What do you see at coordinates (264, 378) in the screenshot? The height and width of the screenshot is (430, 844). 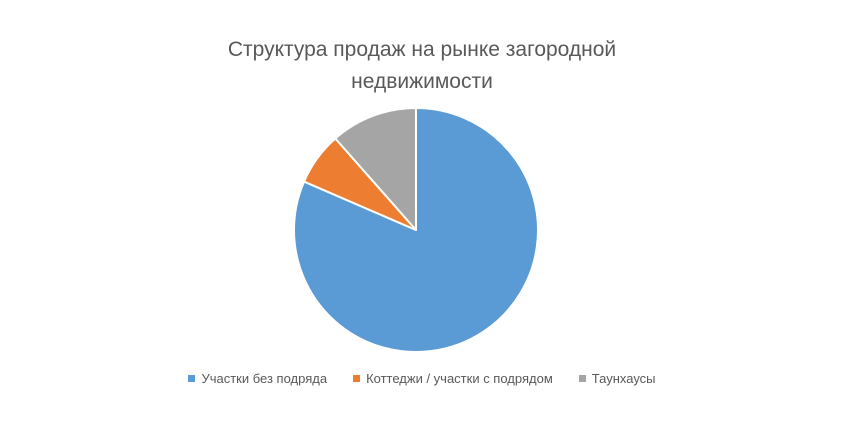 I see `legend-label-plots-without-contract: Участки без подряда` at bounding box center [264, 378].